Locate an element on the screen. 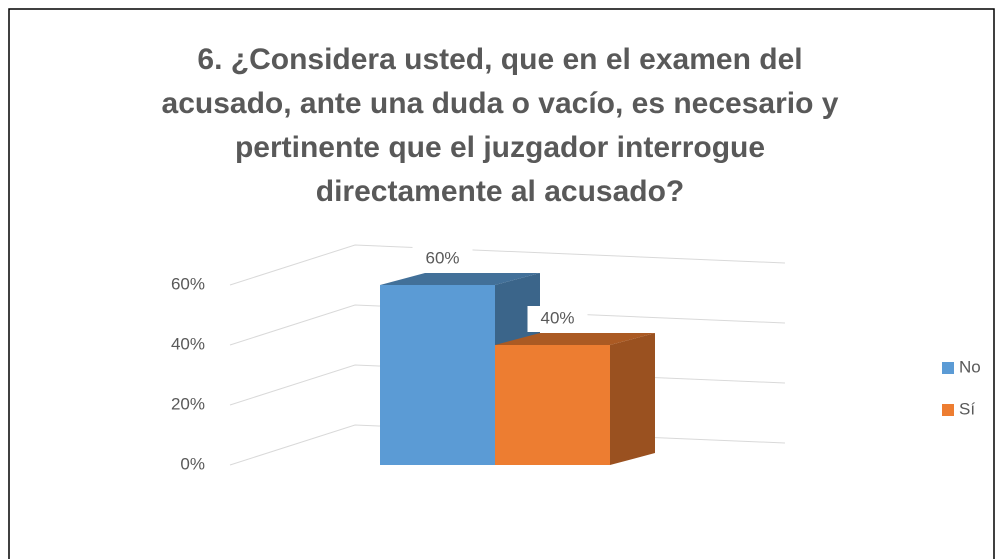 This screenshot has width=1003, height=559. legend-label: Sí is located at coordinates (967, 408).